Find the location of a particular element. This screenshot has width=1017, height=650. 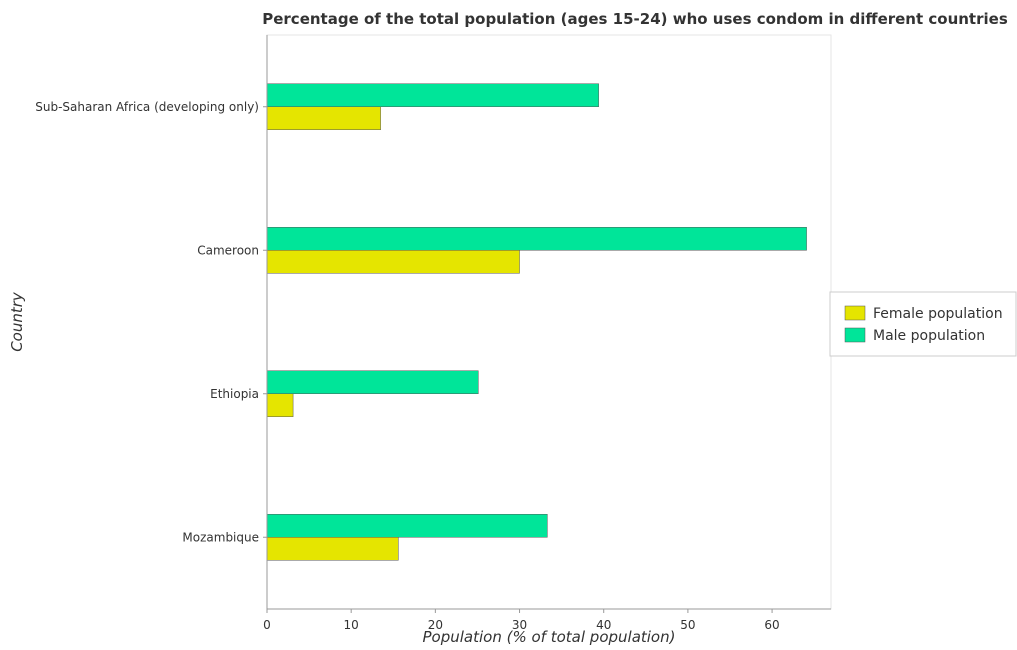

y-tick-label-2: Ethiopia is located at coordinates (234, 394).